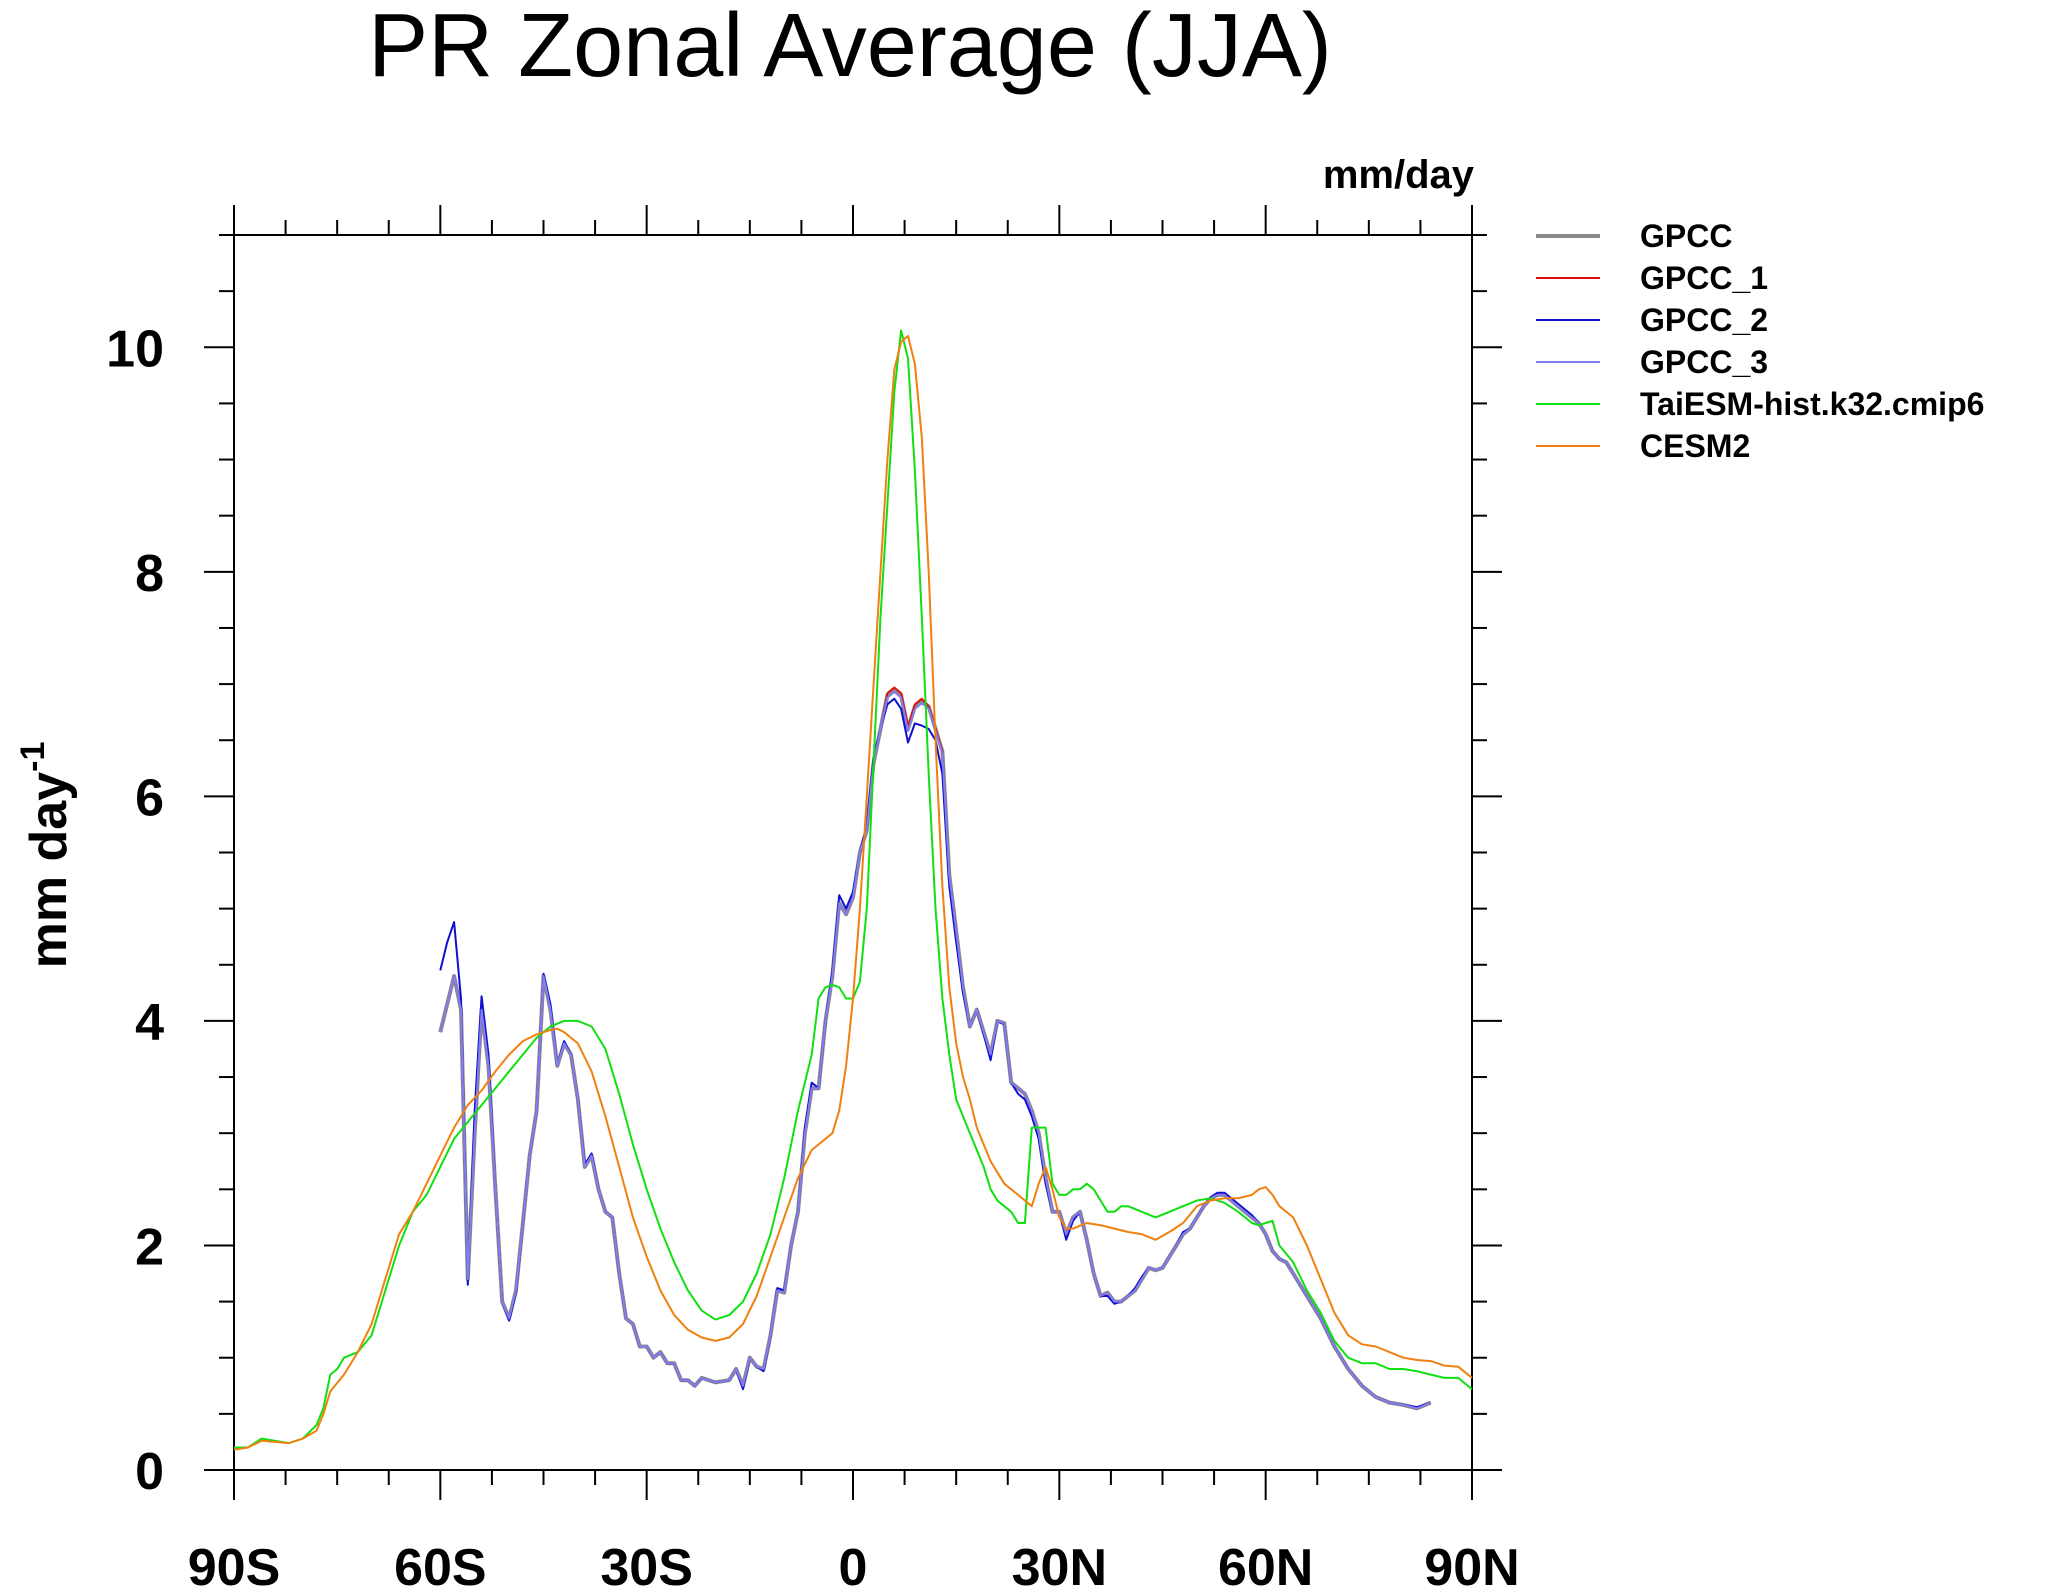  I want to click on x-tick-label: 60S, so click(440, 1567).